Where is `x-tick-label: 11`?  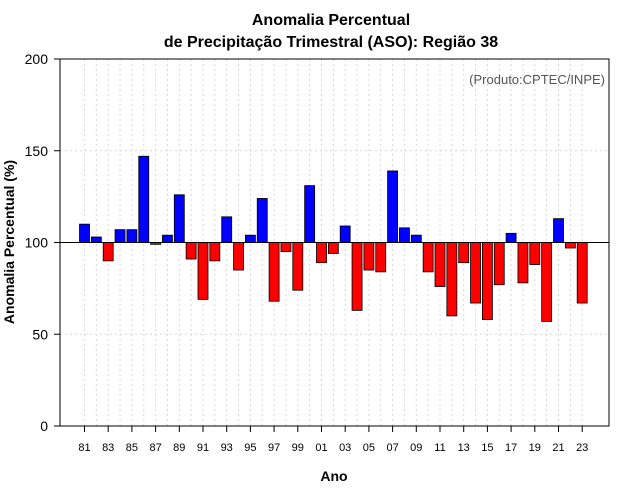 x-tick-label: 11 is located at coordinates (439, 448).